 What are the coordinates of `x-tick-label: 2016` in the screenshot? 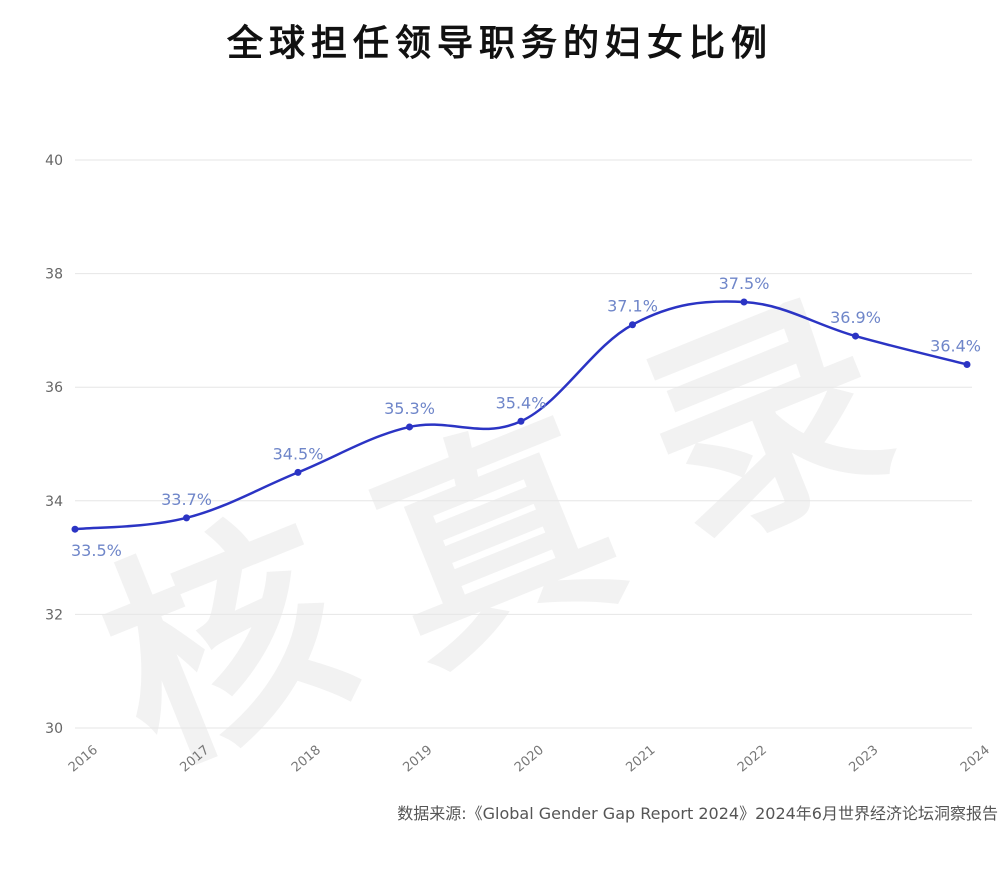 It's located at (83, 759).